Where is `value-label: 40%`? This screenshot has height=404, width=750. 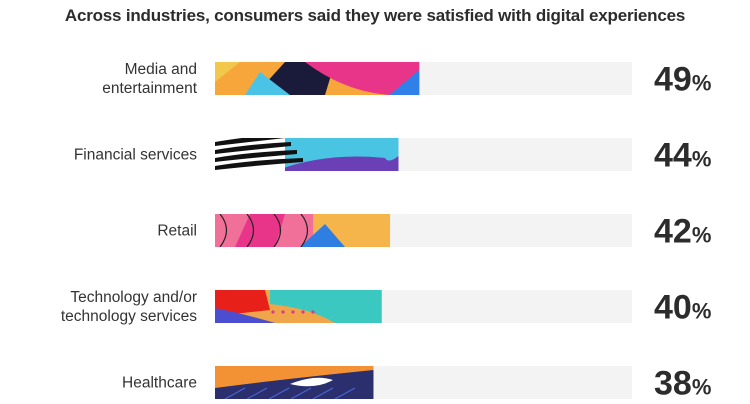
value-label: 40% is located at coordinates (682, 308).